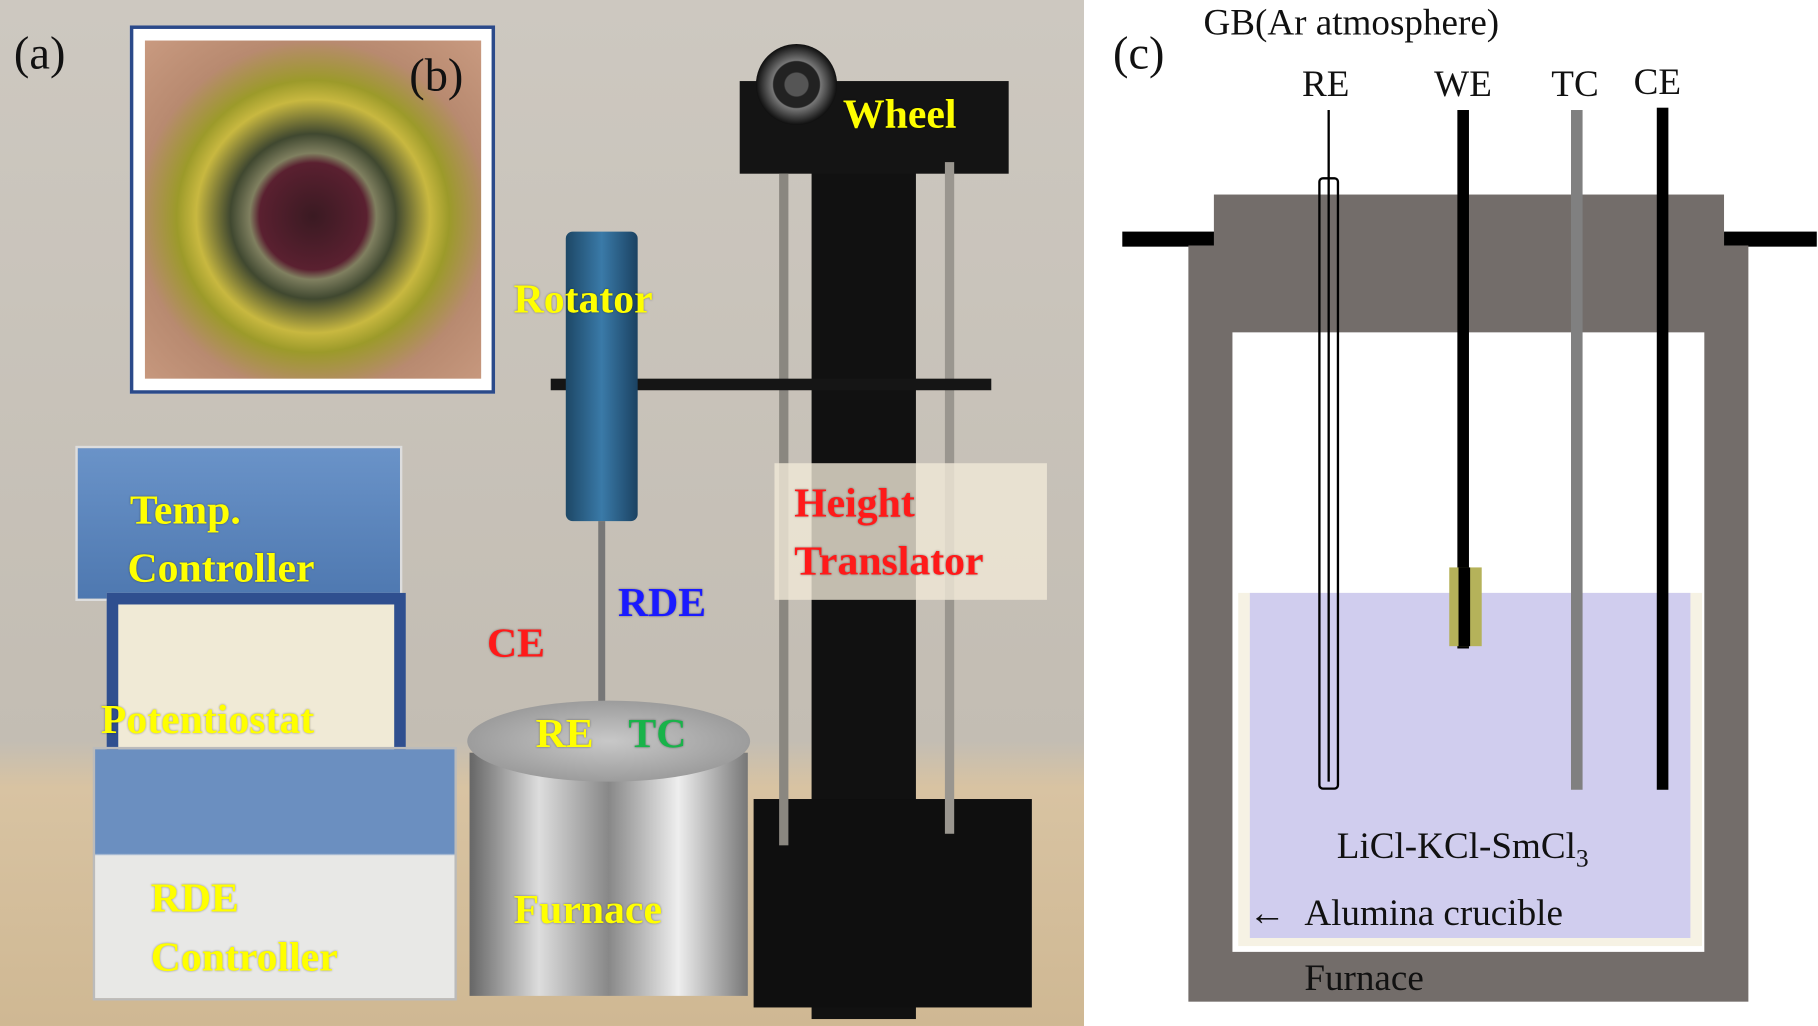 This screenshot has width=1818, height=1026. What do you see at coordinates (892, 903) in the screenshot?
I see `stand-base` at bounding box center [892, 903].